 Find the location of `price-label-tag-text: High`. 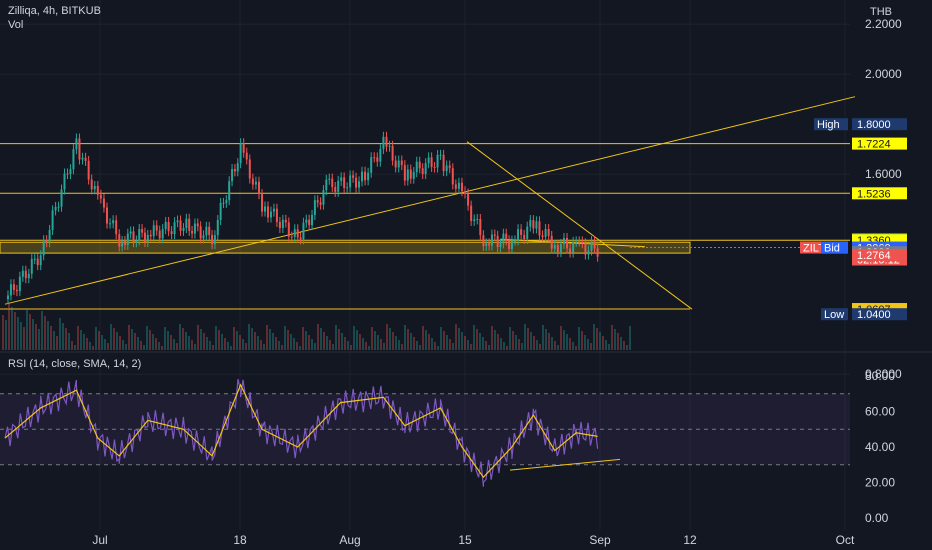

price-label-tag-text: High is located at coordinates (828, 125).